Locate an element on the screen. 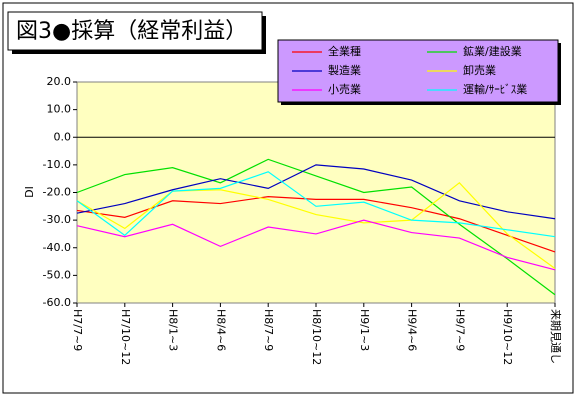 The height and width of the screenshot is (400, 580). y-tick-label: 10.0 is located at coordinates (59, 109).